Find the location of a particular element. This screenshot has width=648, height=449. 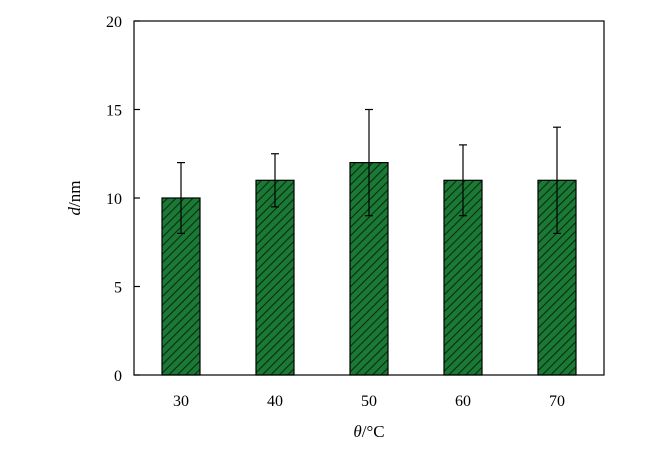

y-axis-title: d/nm is located at coordinates (74, 198).